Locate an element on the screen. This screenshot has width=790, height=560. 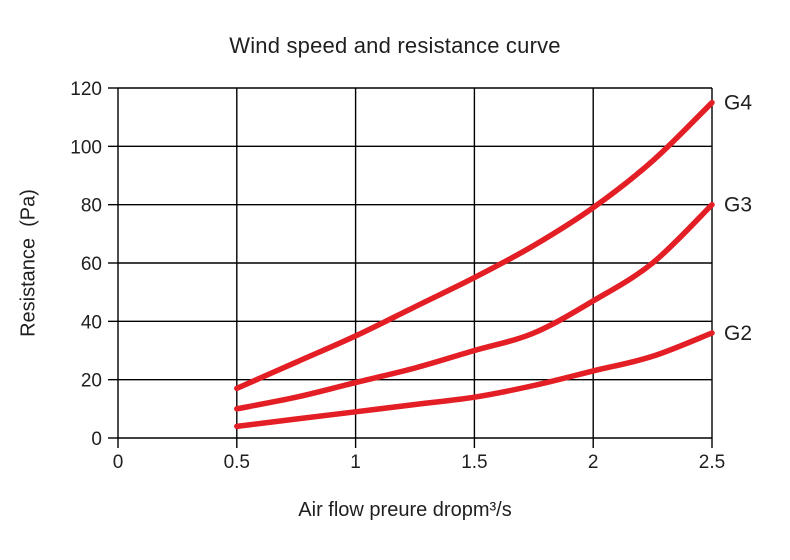
x-tick-label: 1.5 is located at coordinates (474, 462).